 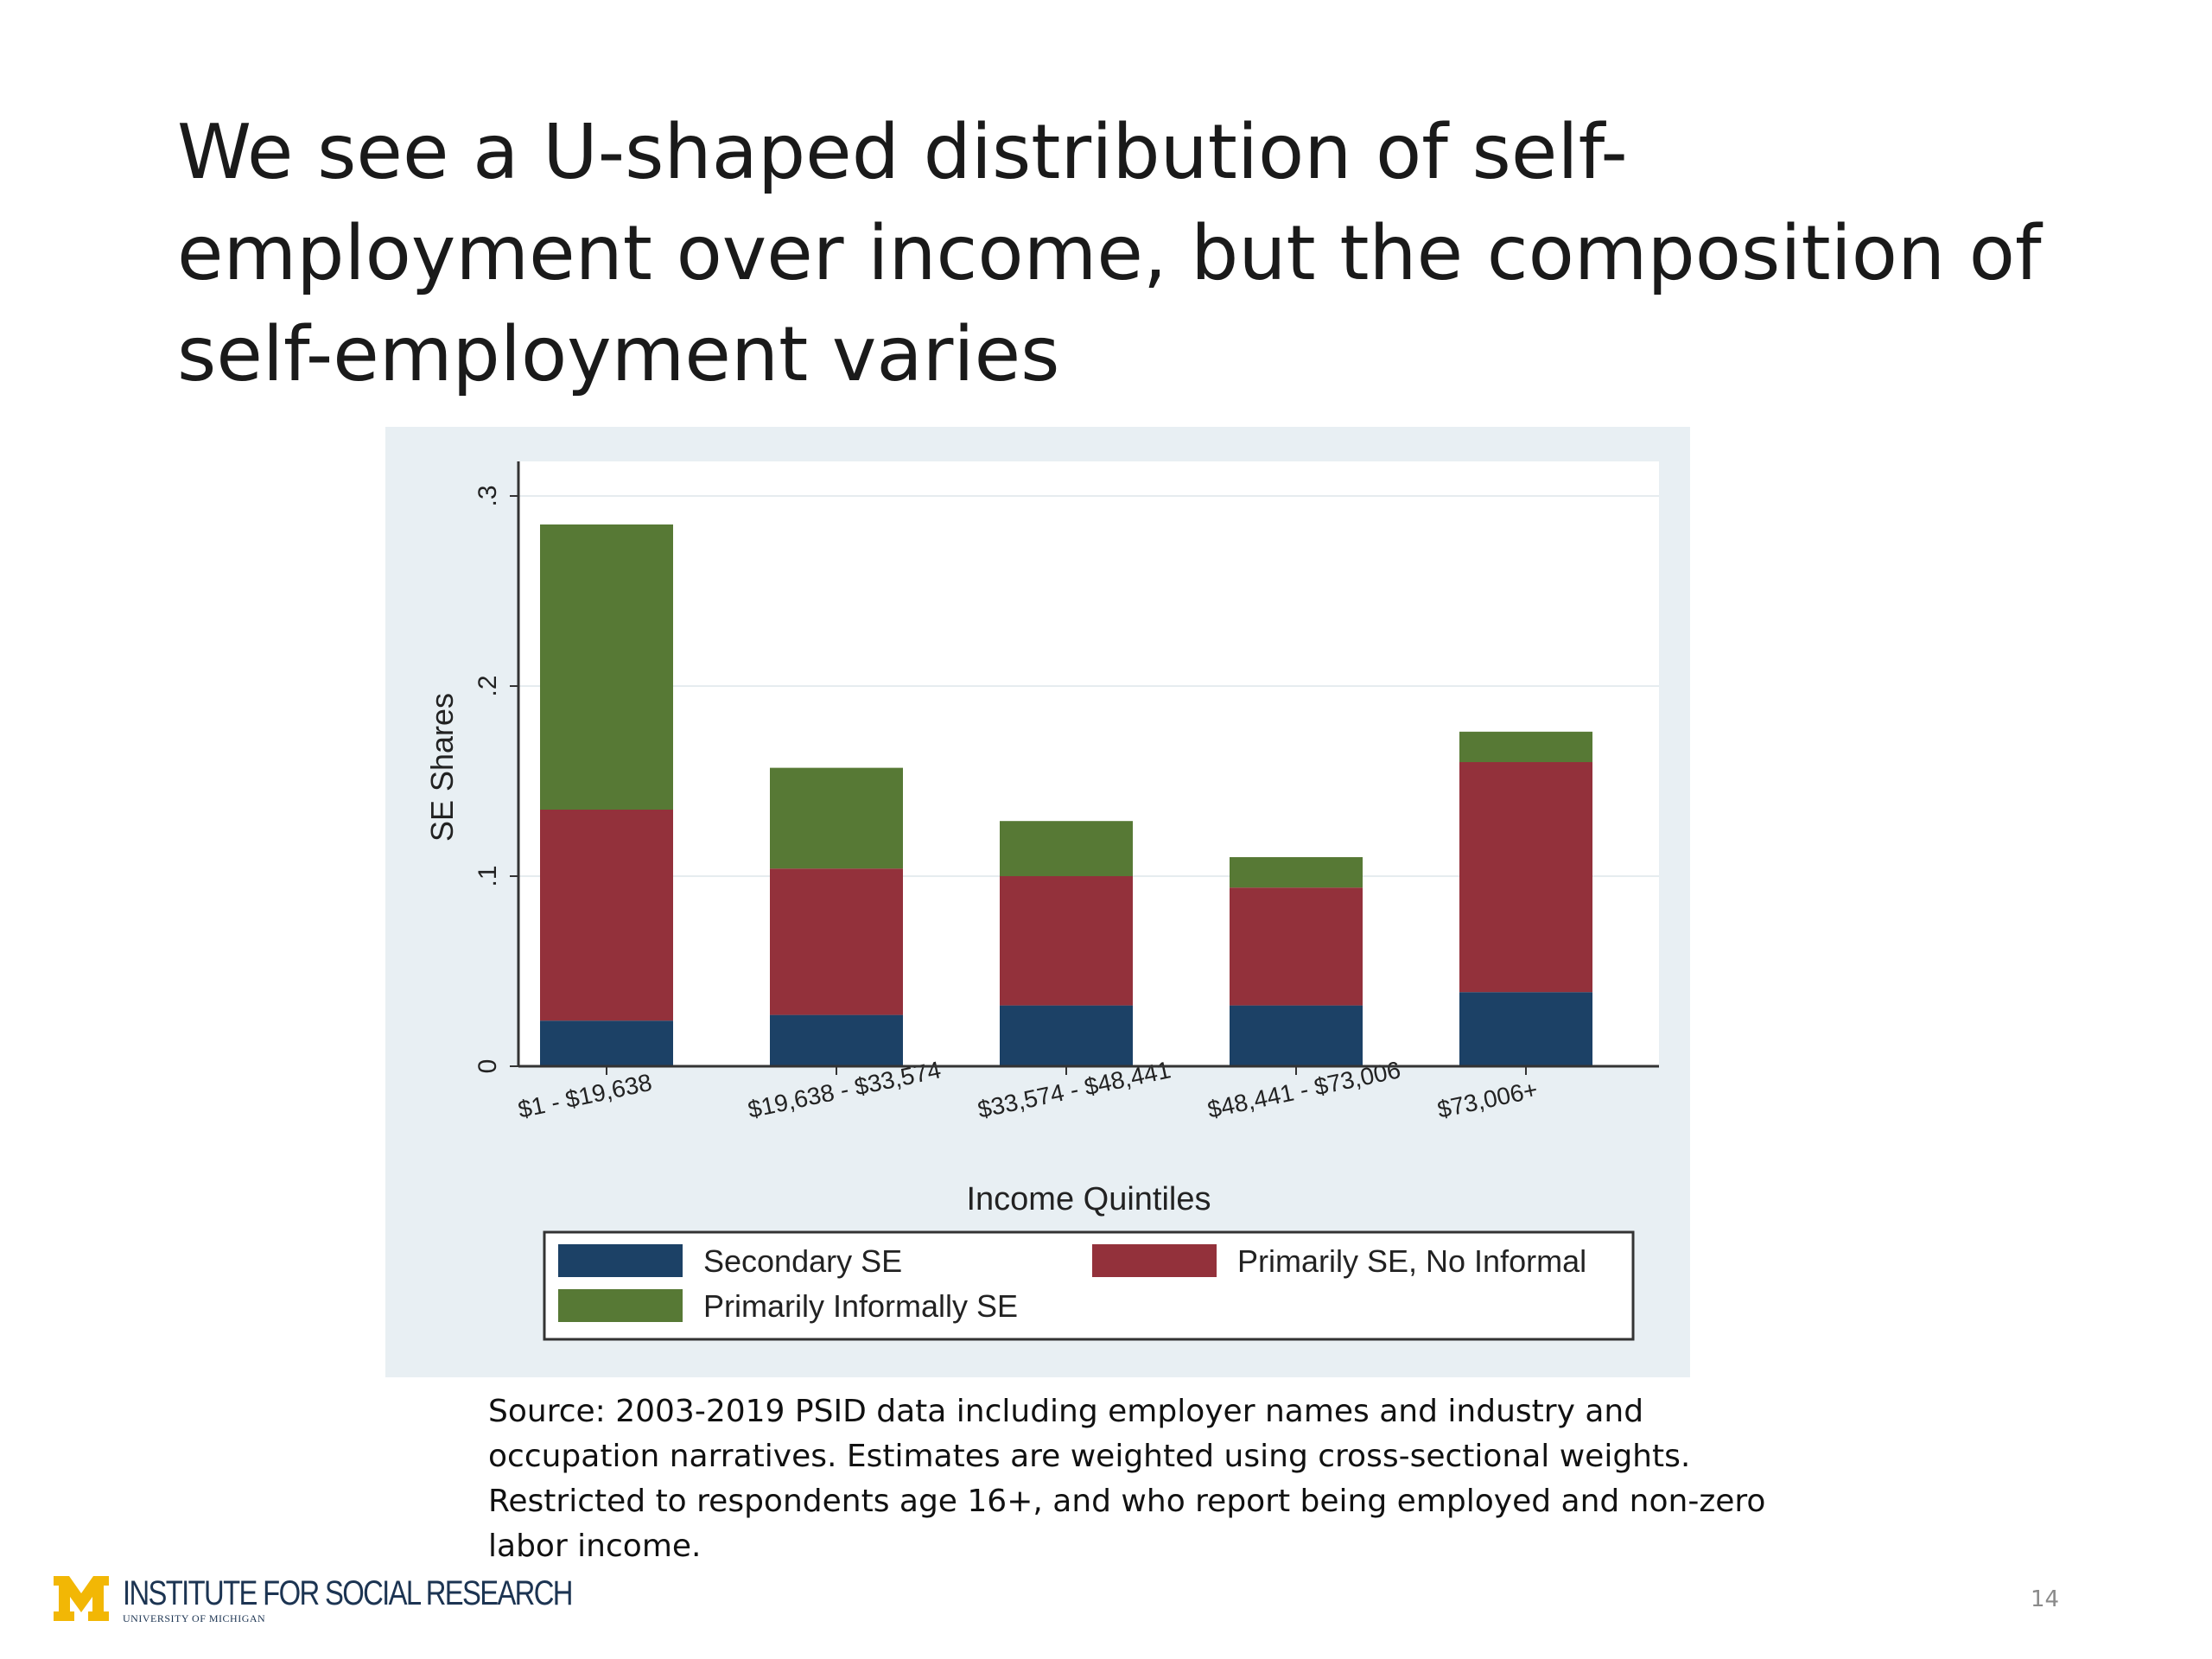 What do you see at coordinates (595, 1546) in the screenshot?
I see `source-note-line: labor income.` at bounding box center [595, 1546].